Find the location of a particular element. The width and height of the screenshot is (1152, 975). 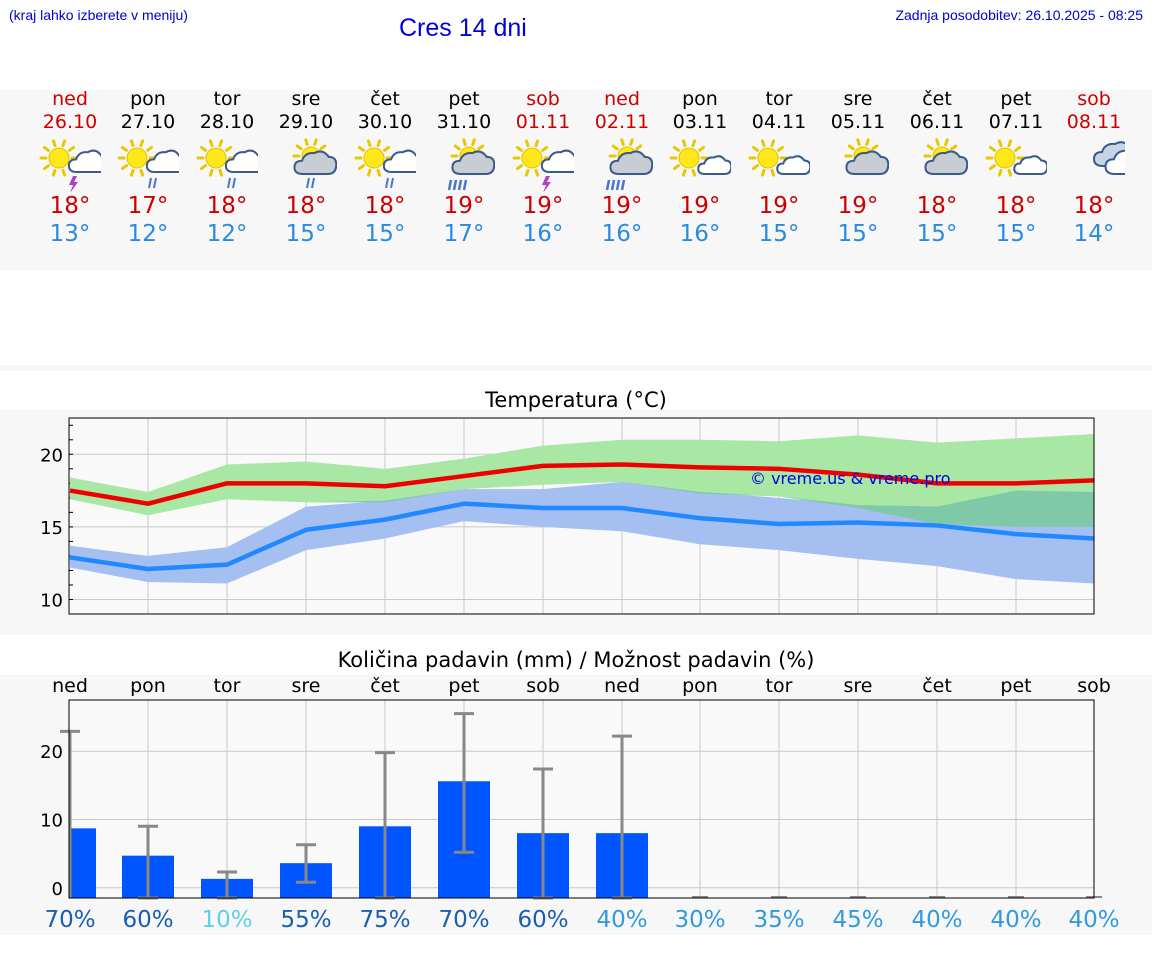

day-column: sre 05.11 19° 15° is located at coordinates (858, 168).